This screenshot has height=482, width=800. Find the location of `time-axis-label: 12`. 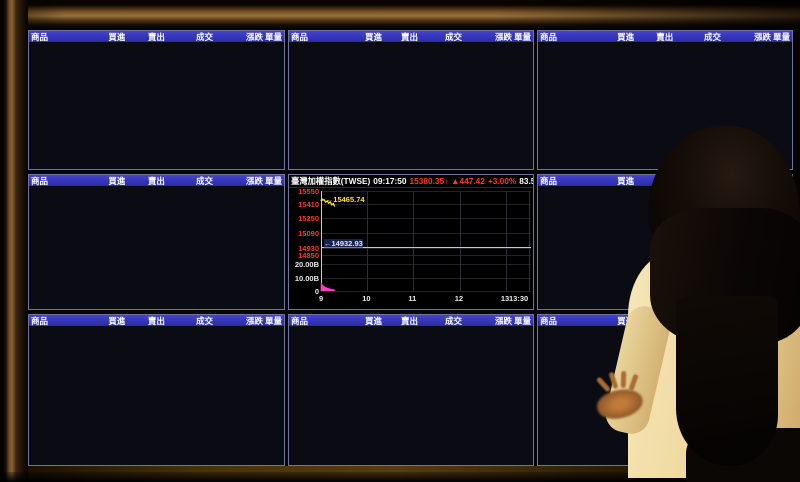

time-axis-label: 12 is located at coordinates (459, 298).